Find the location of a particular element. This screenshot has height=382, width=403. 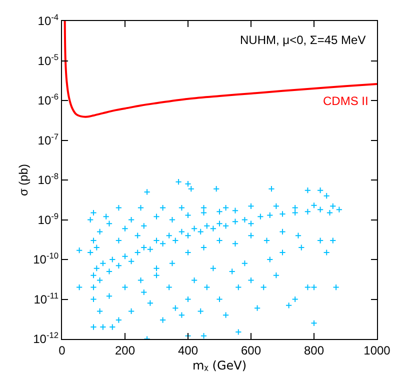

x-axis-title: mᵪ (GeV) is located at coordinates (219, 365).